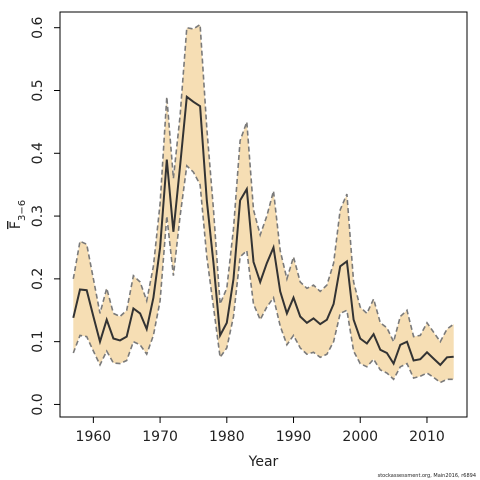  What do you see at coordinates (427, 476) in the screenshot?
I see `credit-text: stockassessment.org, Main2016, r6894` at bounding box center [427, 476].